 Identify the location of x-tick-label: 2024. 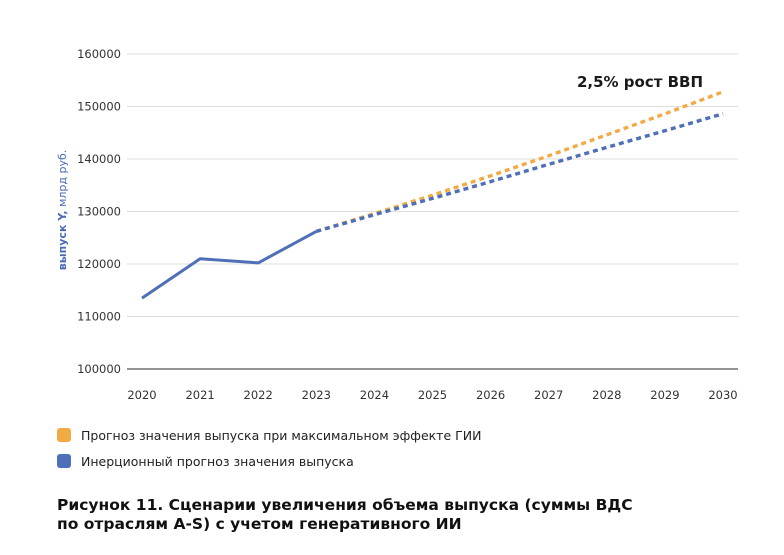
(374, 395).